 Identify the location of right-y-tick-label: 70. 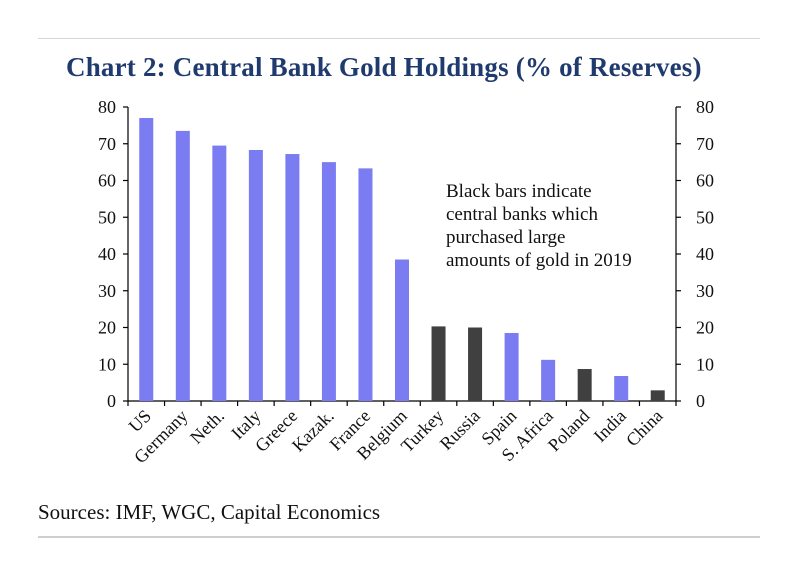
(705, 144).